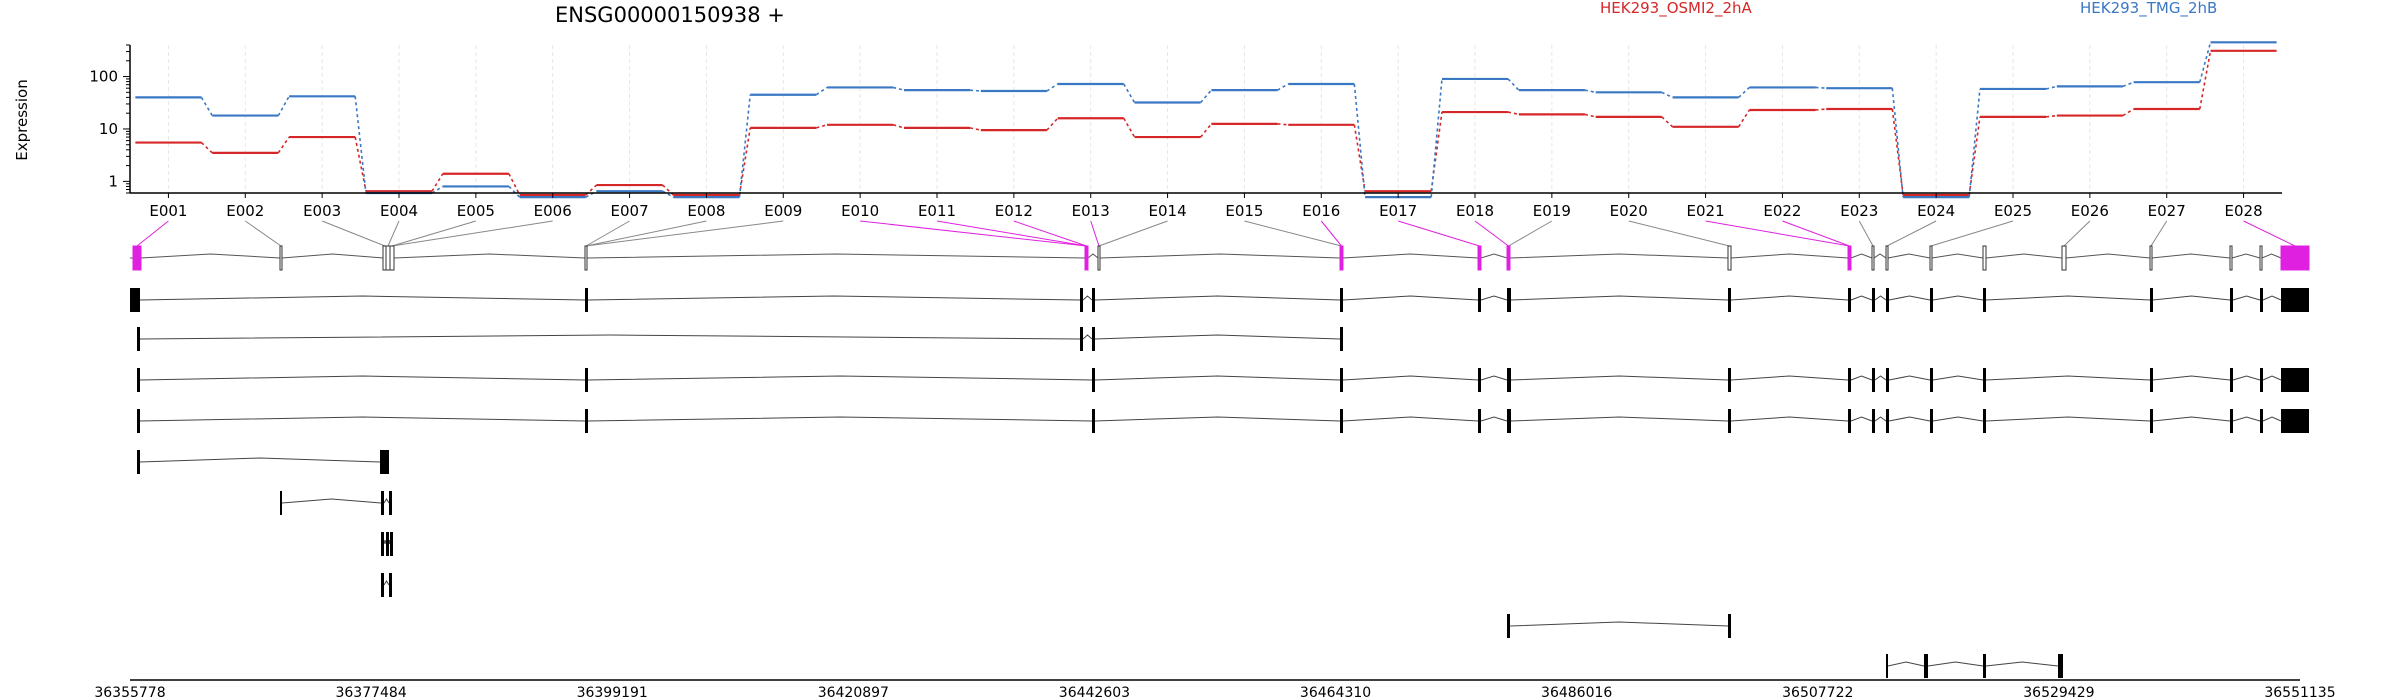  I want to click on x-tick-label: E024, so click(1936, 211).